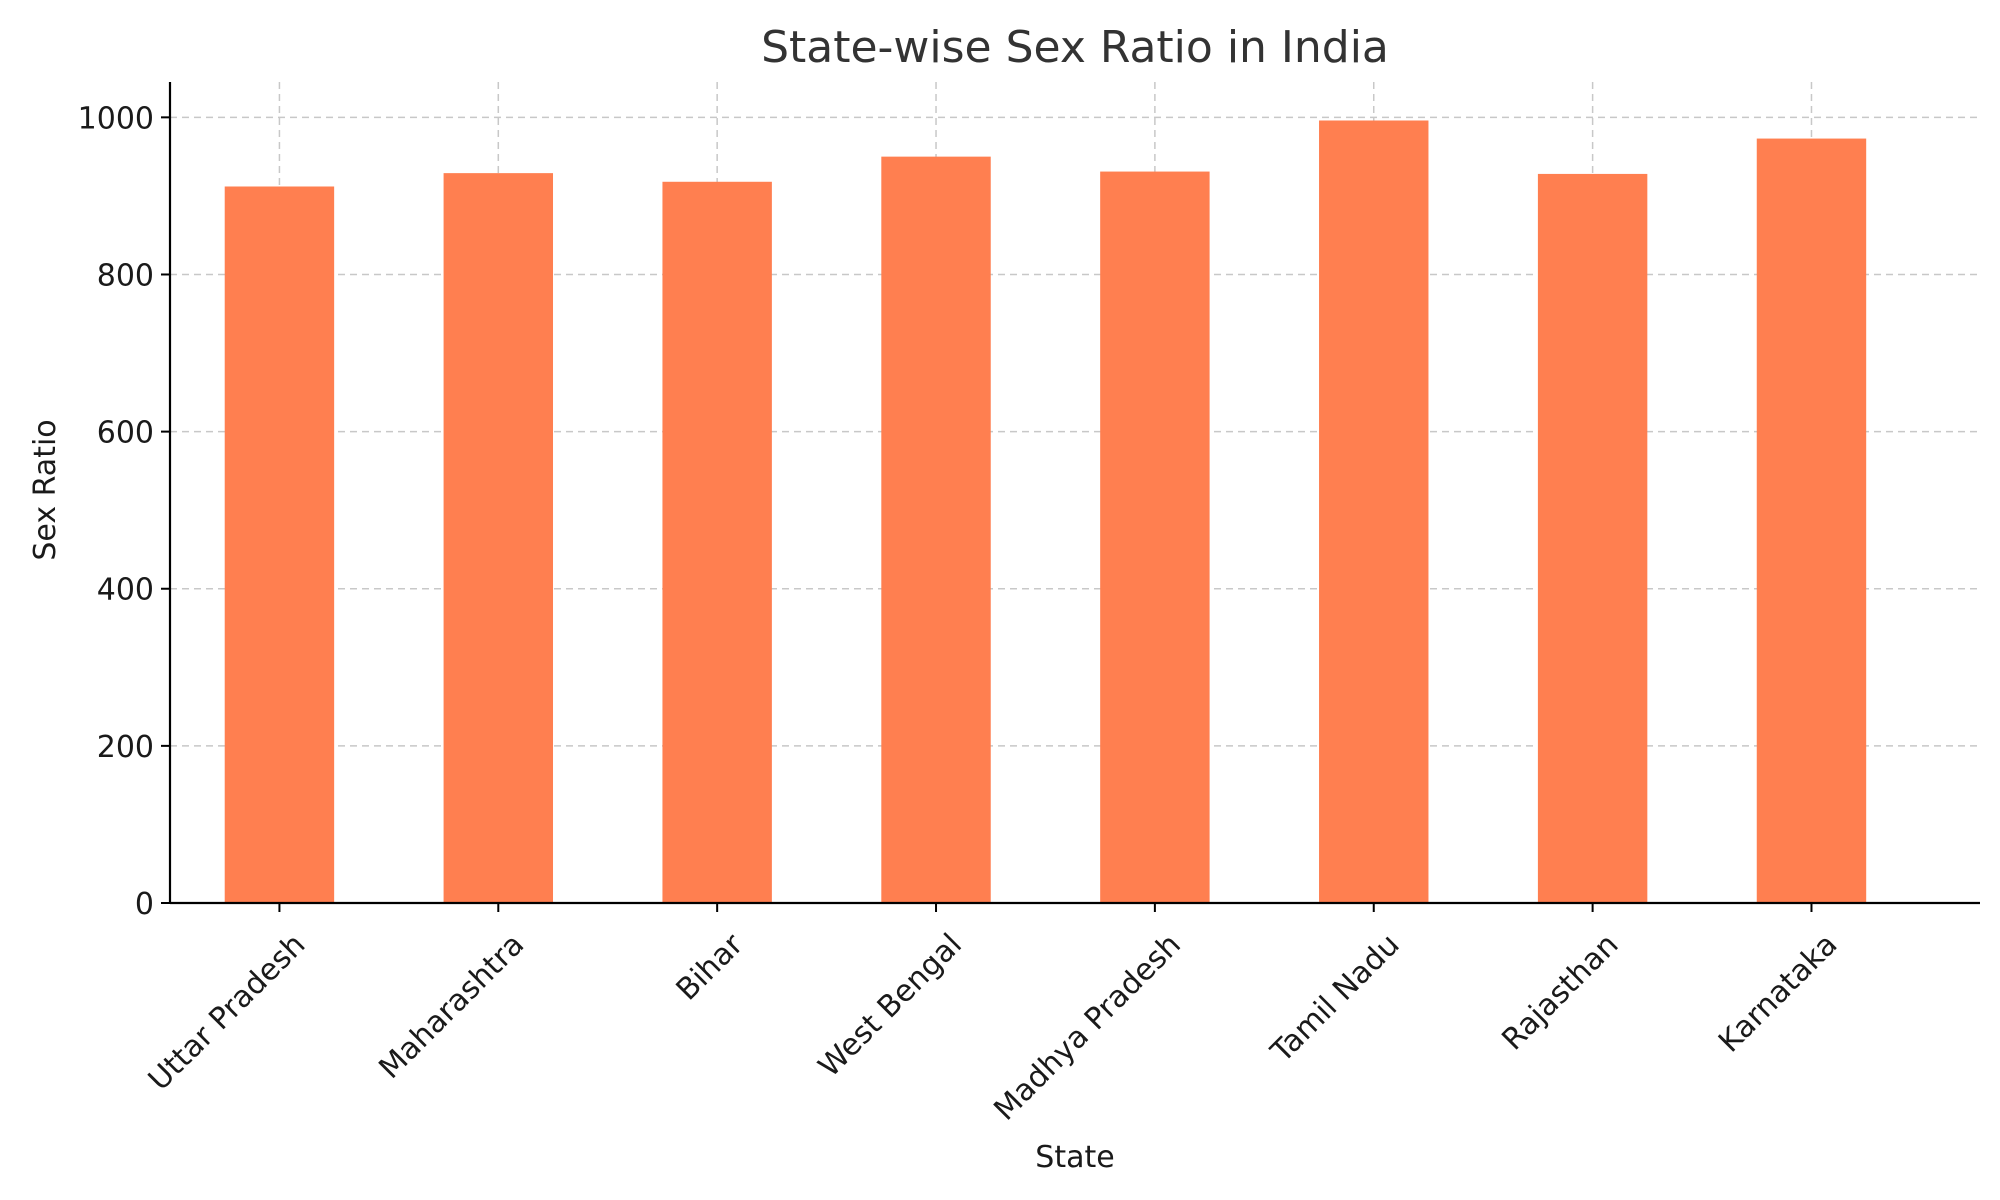 Image resolution: width=2000 pixels, height=1200 pixels. What do you see at coordinates (717, 542) in the screenshot?
I see `bar-bihar` at bounding box center [717, 542].